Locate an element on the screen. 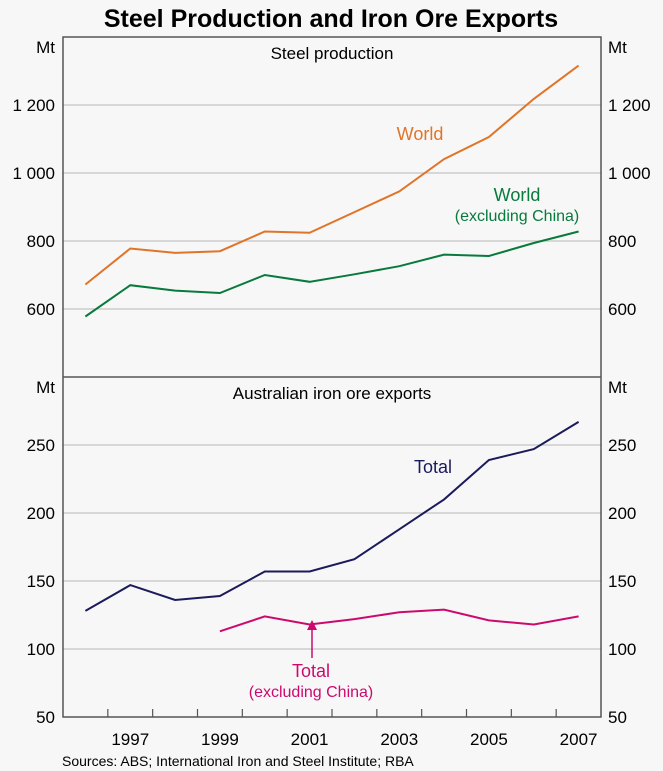 The width and height of the screenshot is (663, 771). x-tick-label: 2005 is located at coordinates (489, 739).